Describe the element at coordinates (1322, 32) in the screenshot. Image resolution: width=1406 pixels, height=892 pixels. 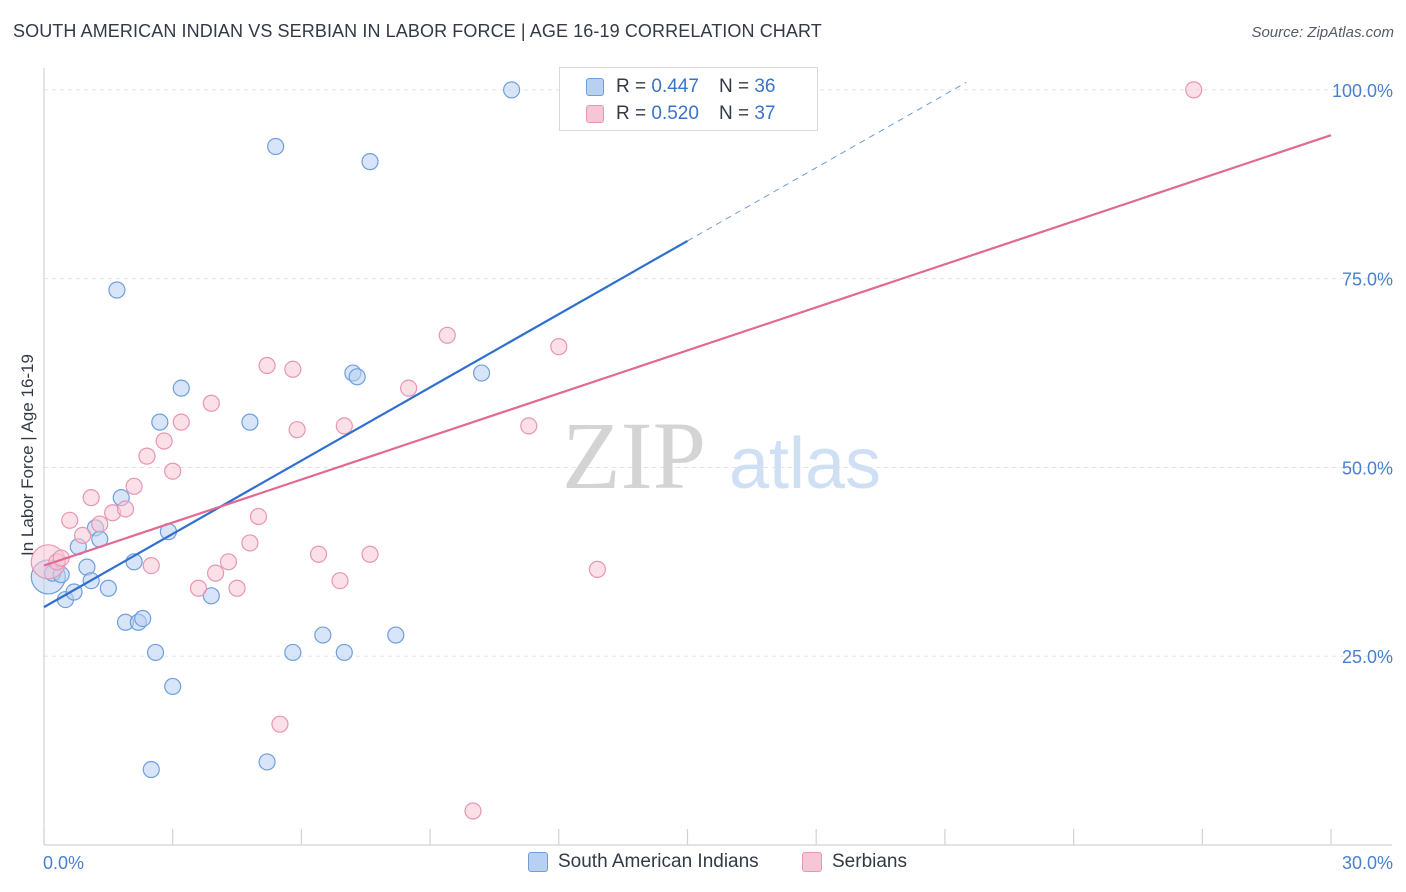
I see `source-attribution: Source: ZipAtlas.com` at that location.